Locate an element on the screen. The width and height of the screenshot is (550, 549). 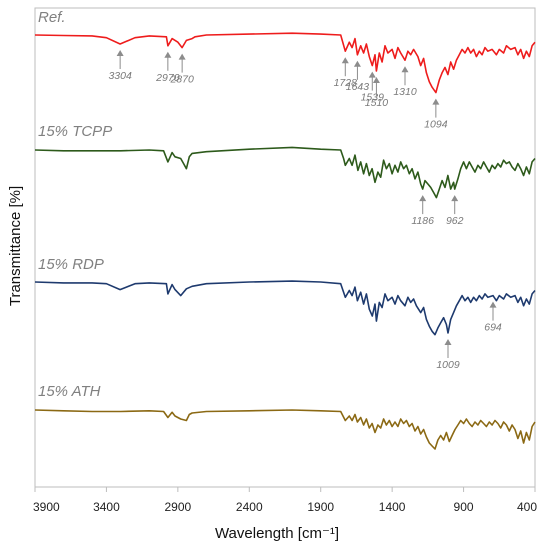
x-tick-label-900: 900 is located at coordinates (464, 507).